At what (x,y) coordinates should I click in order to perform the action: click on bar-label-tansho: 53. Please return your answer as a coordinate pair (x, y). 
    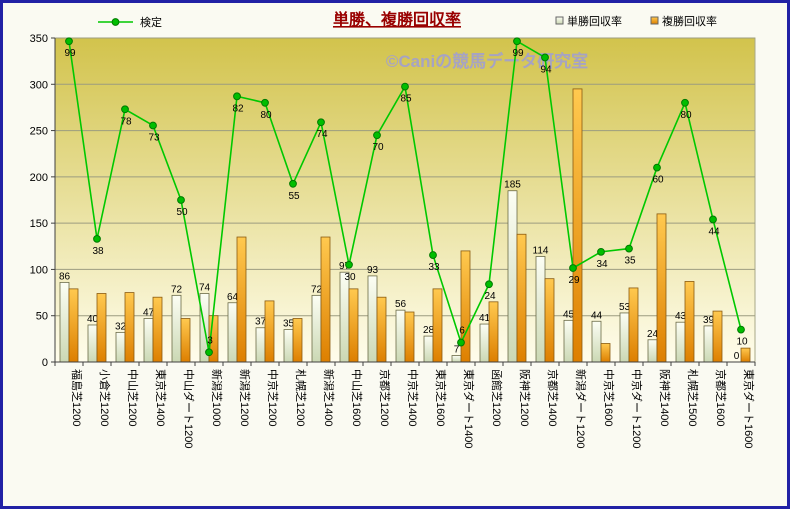
    Looking at the image, I should click on (625, 307).